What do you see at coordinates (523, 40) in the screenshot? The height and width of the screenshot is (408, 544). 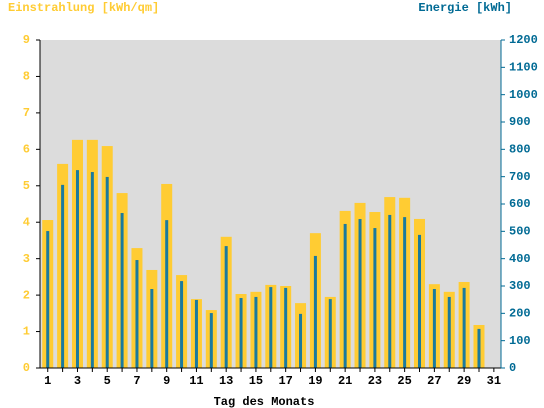 I see `y2-tick-label: 1200` at bounding box center [523, 40].